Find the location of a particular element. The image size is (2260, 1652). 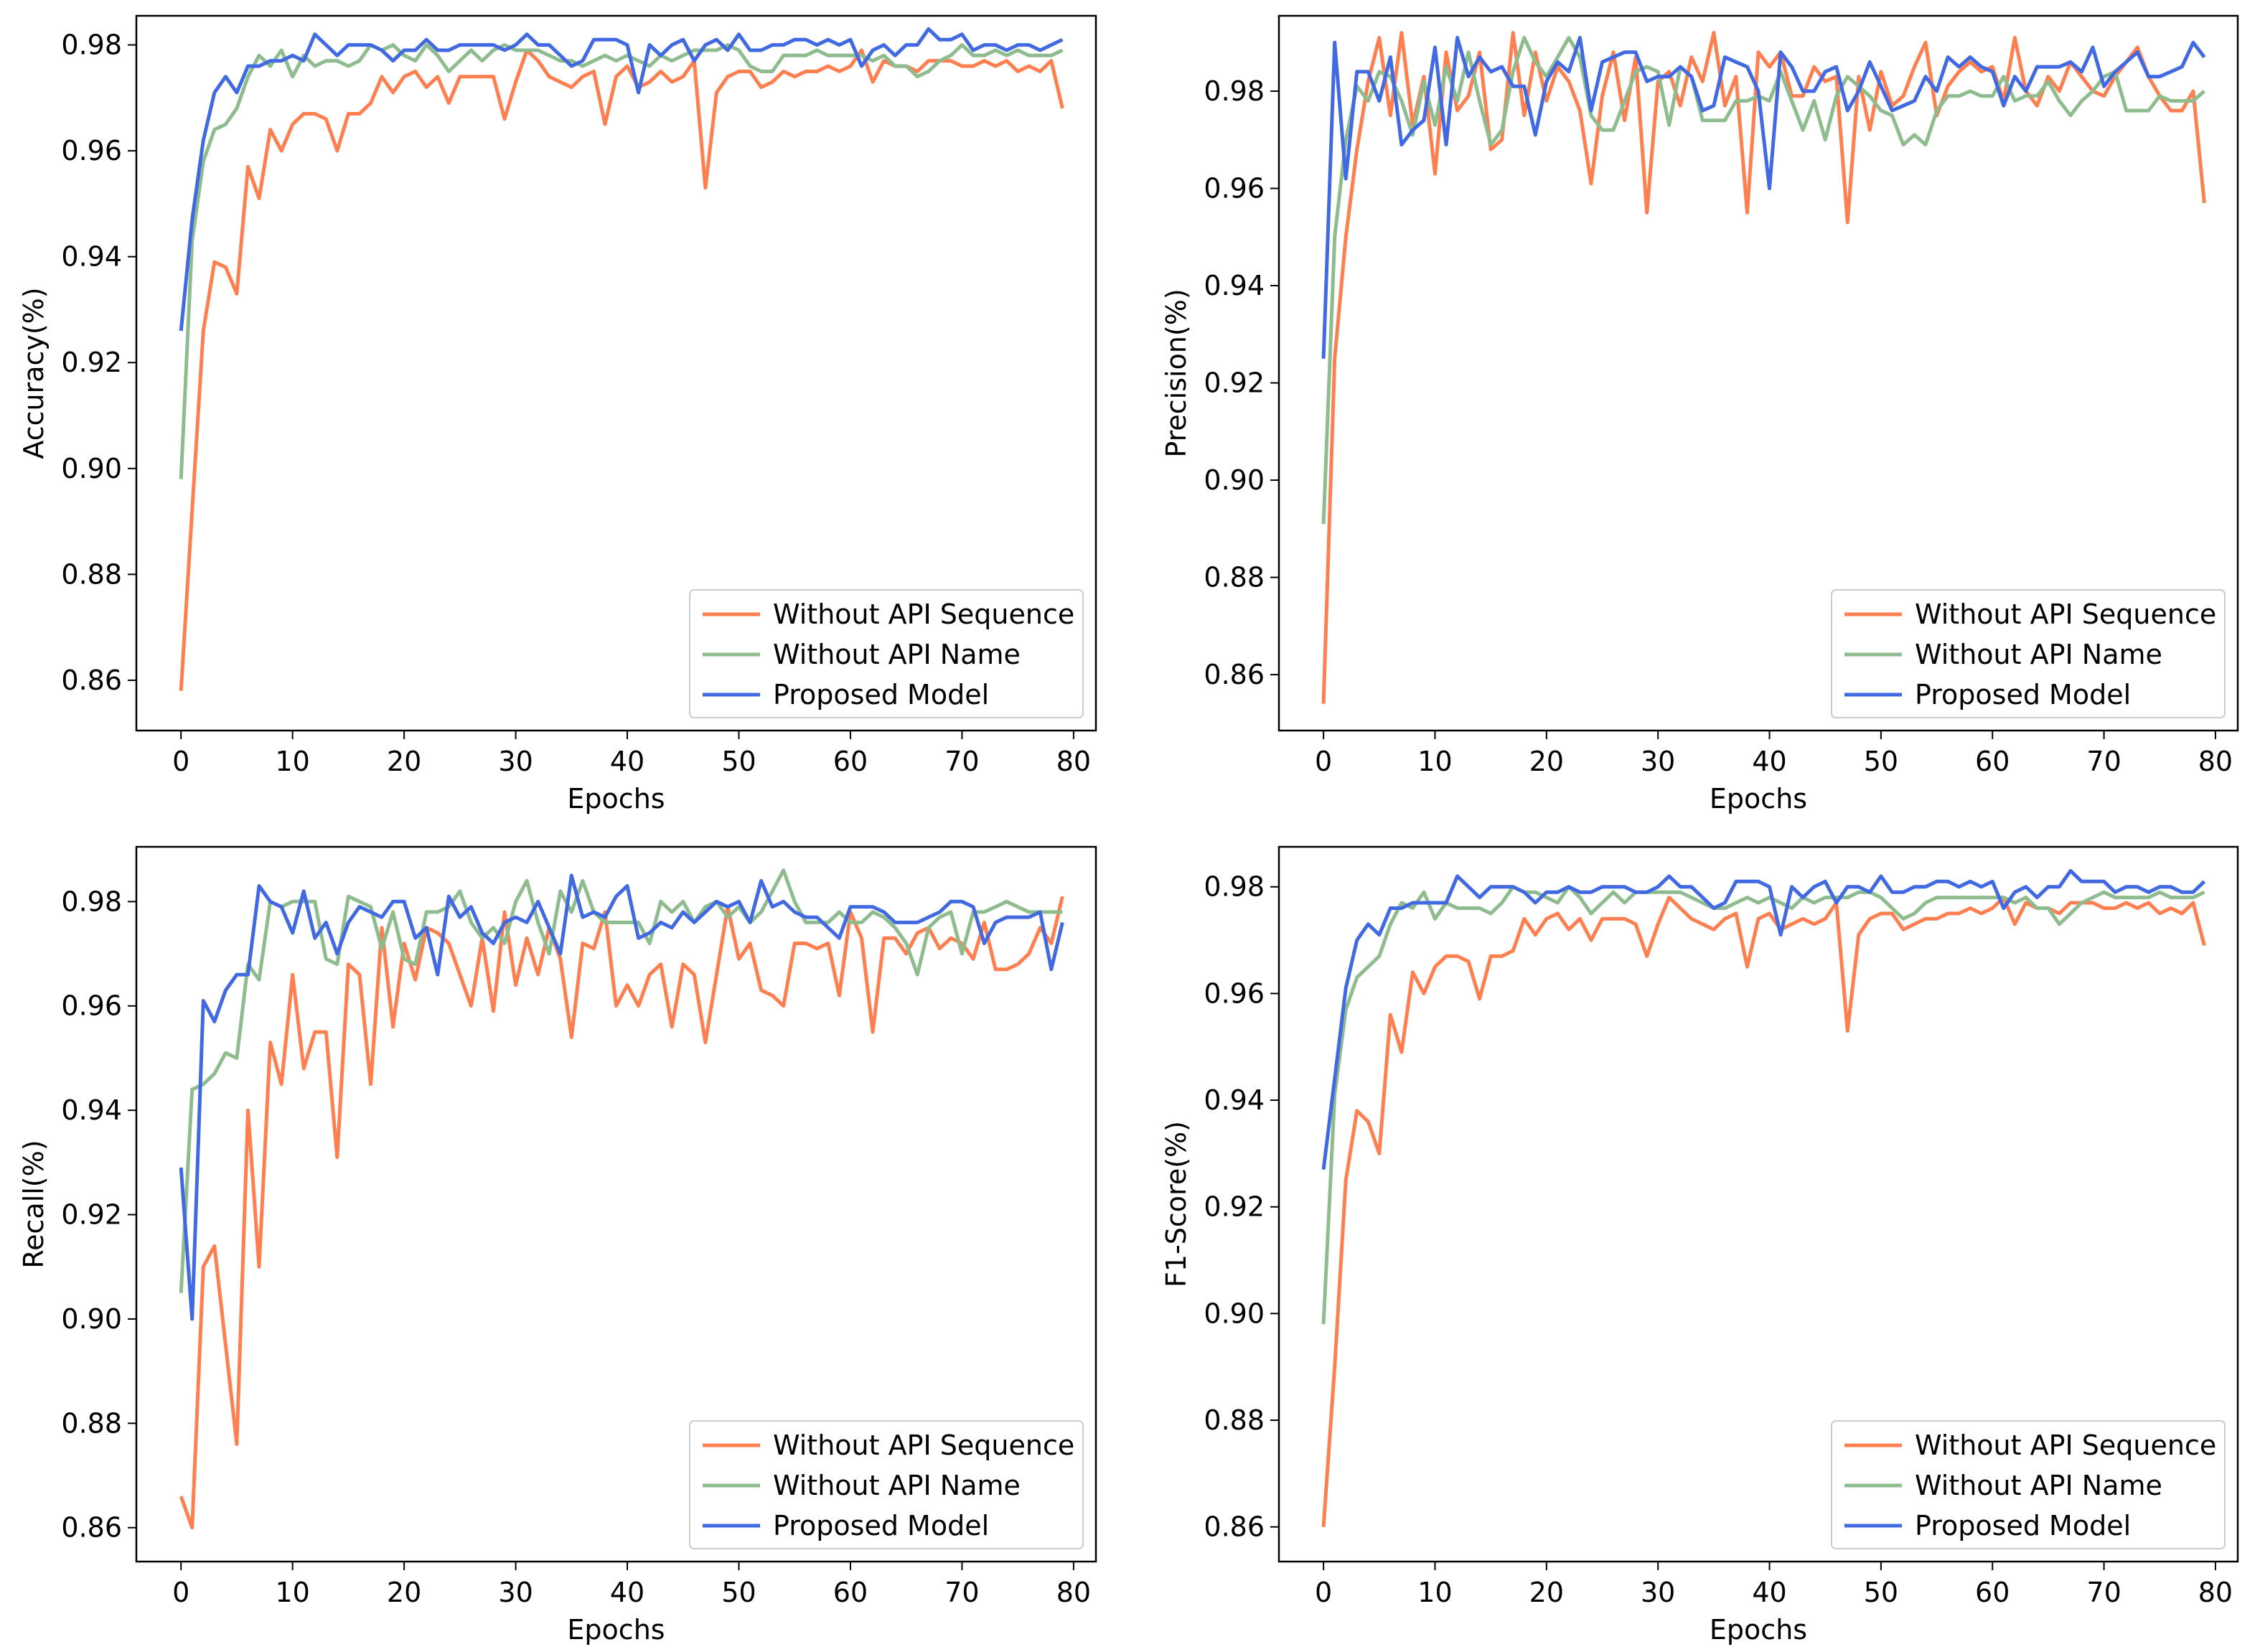

y-axis-label: Accuracy(%) is located at coordinates (34, 373).